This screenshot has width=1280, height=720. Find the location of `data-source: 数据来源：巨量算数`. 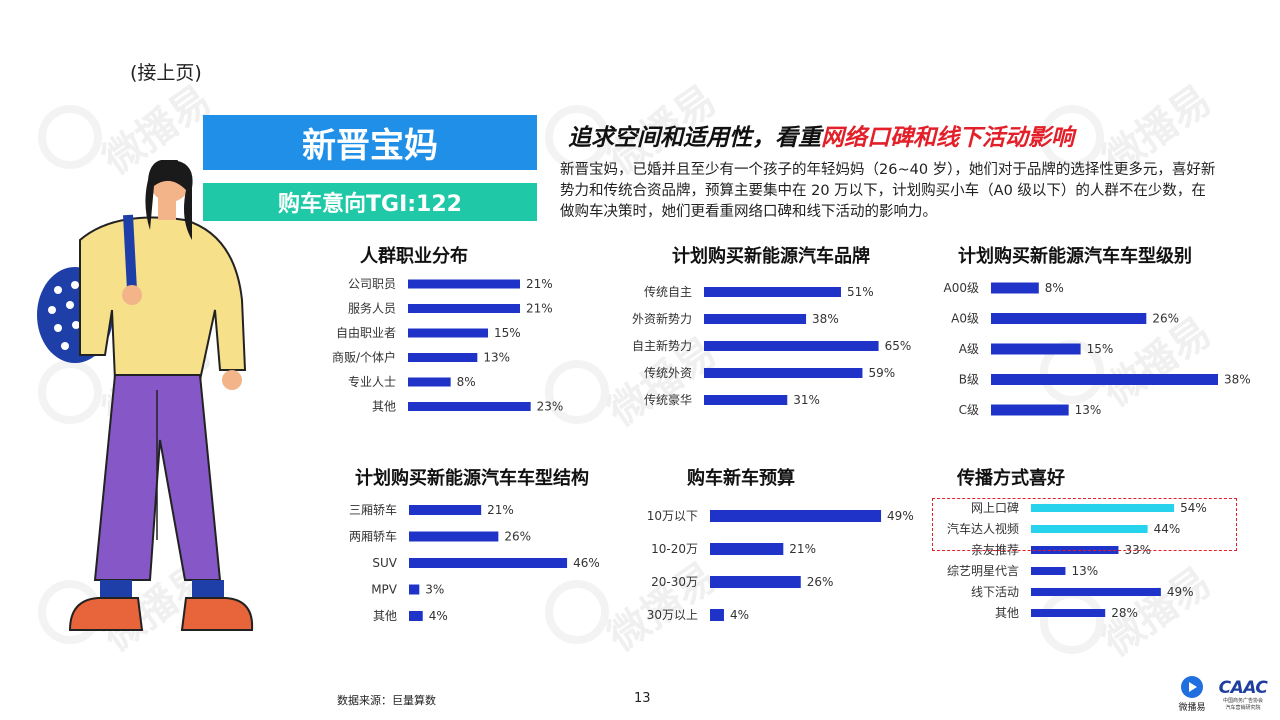

data-source: 数据来源：巨量算数 is located at coordinates (386, 700).